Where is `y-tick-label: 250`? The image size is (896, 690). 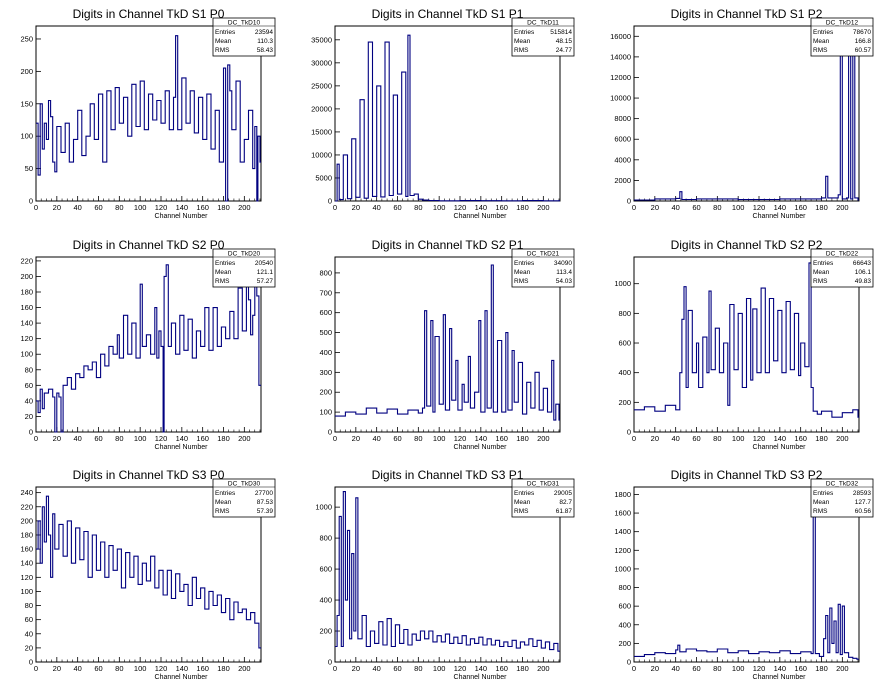 y-tick-label: 250 is located at coordinates (26, 38).